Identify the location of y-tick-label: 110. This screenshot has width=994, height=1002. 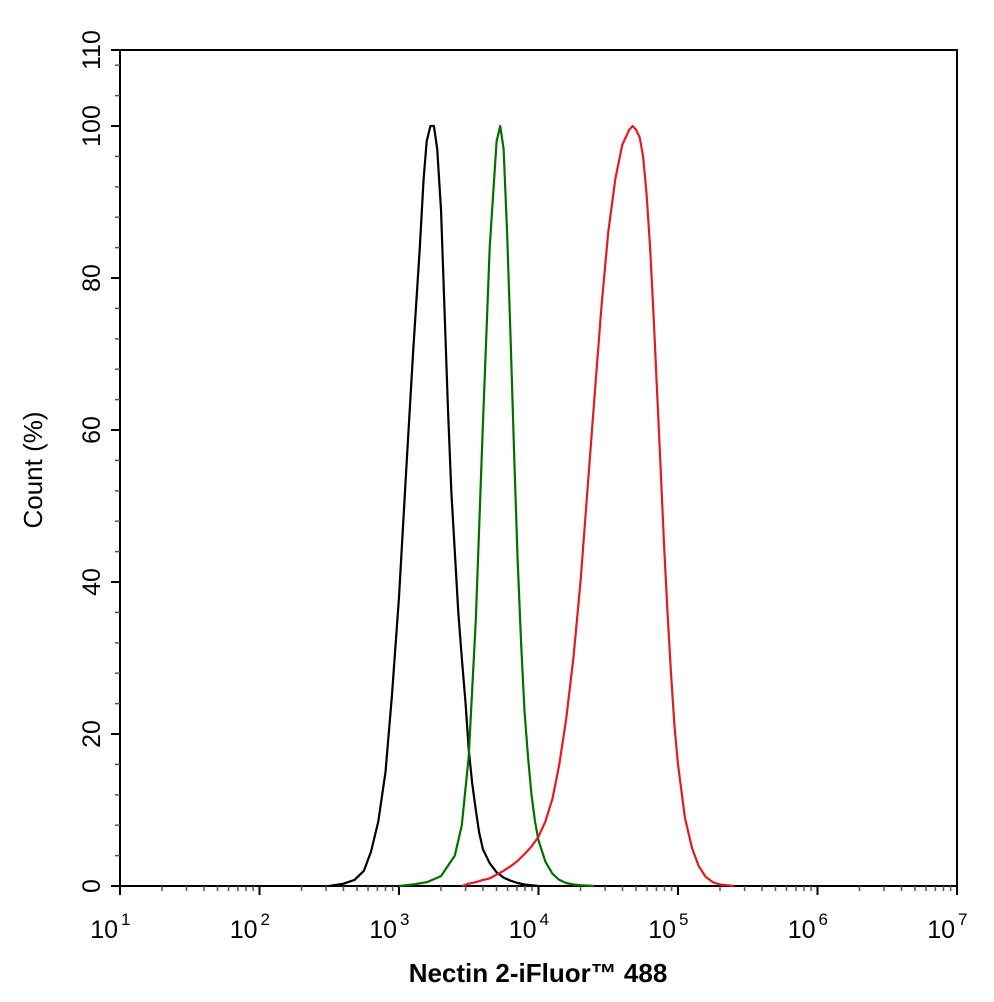
(92, 50).